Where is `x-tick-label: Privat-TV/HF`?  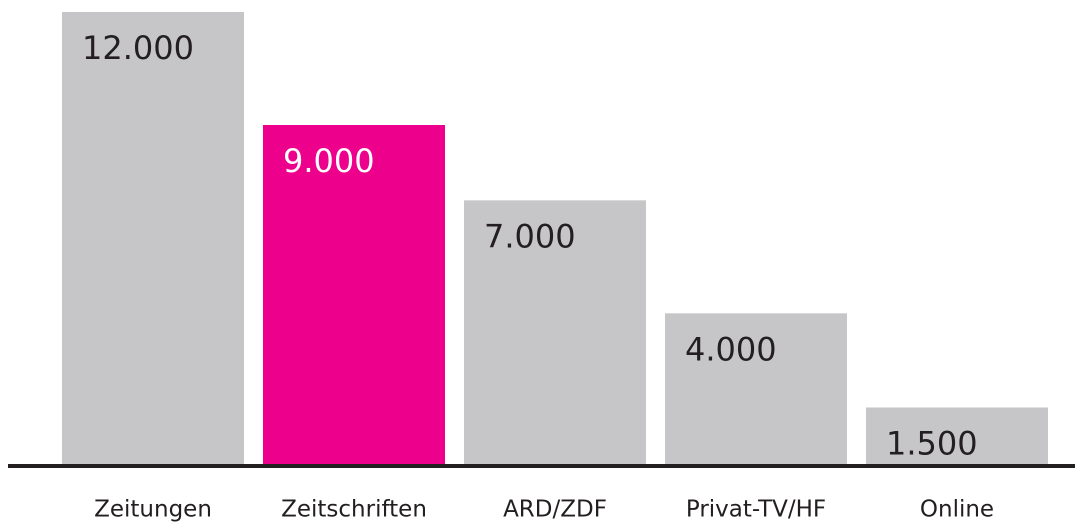
x-tick-label: Privat-TV/HF is located at coordinates (756, 510).